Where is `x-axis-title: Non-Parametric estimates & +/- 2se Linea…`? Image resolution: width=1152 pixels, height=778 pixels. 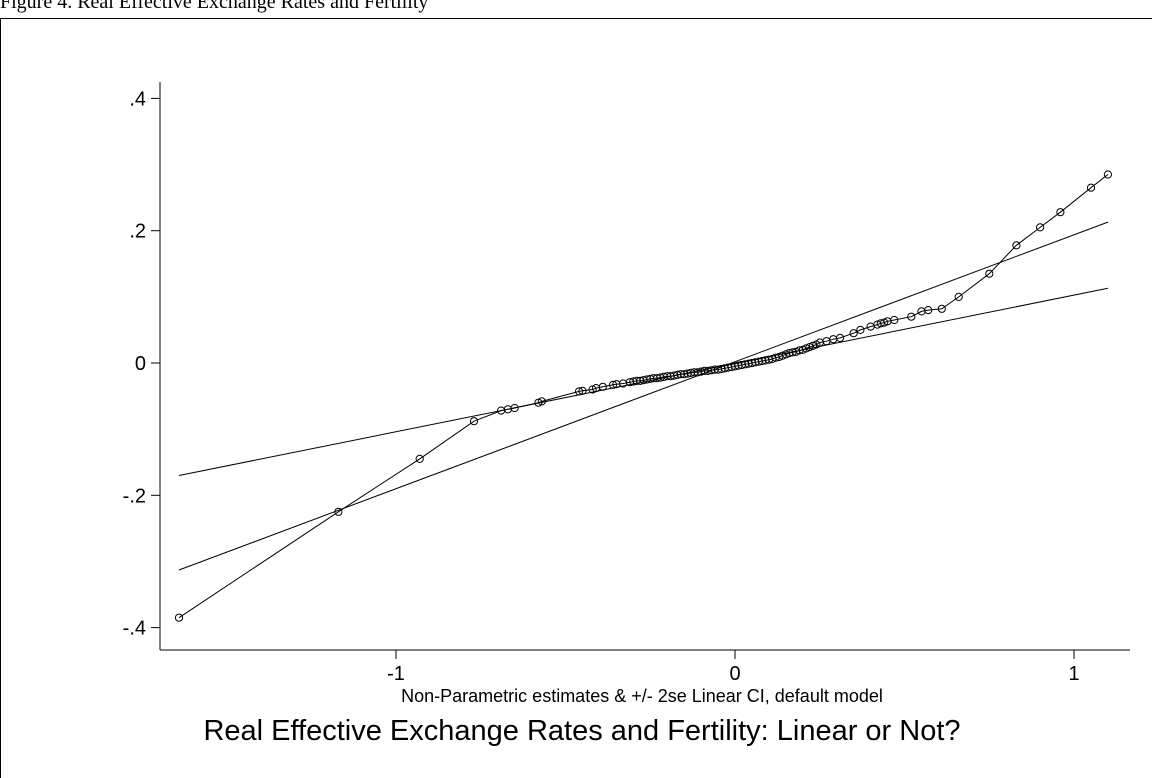 x-axis-title: Non-Parametric estimates & +/- 2se Linea… is located at coordinates (642, 696).